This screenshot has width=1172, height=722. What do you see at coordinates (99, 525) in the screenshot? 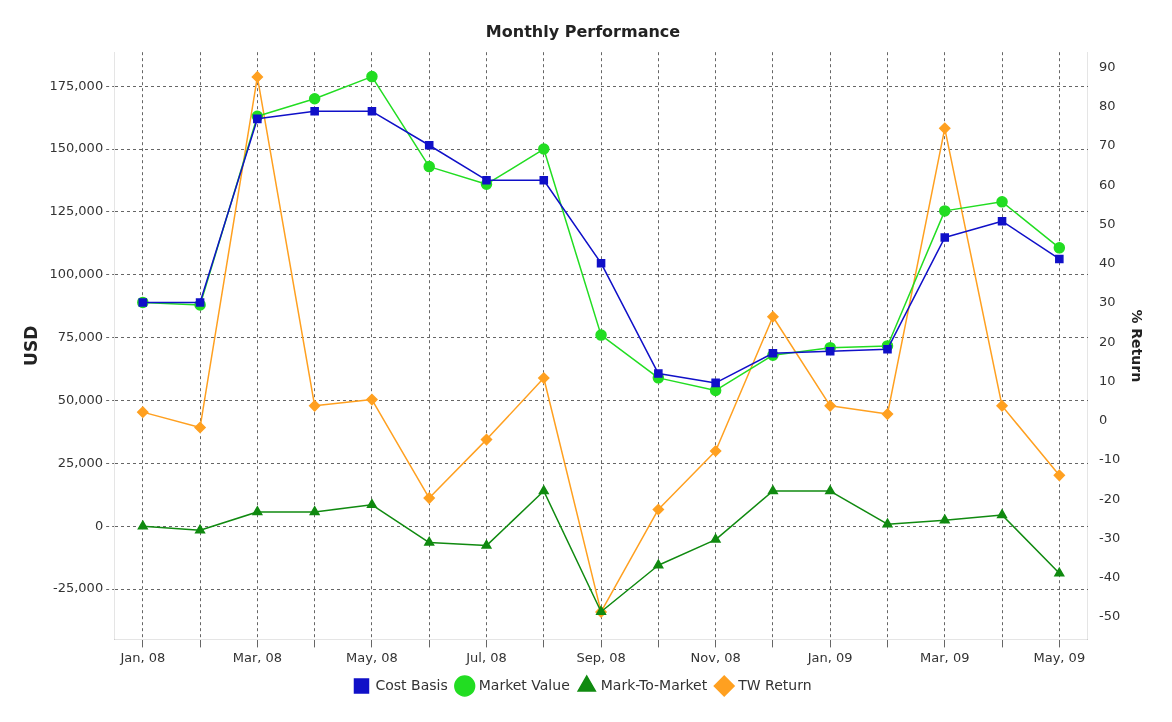
I see `y-tick-label: 0` at bounding box center [99, 525].